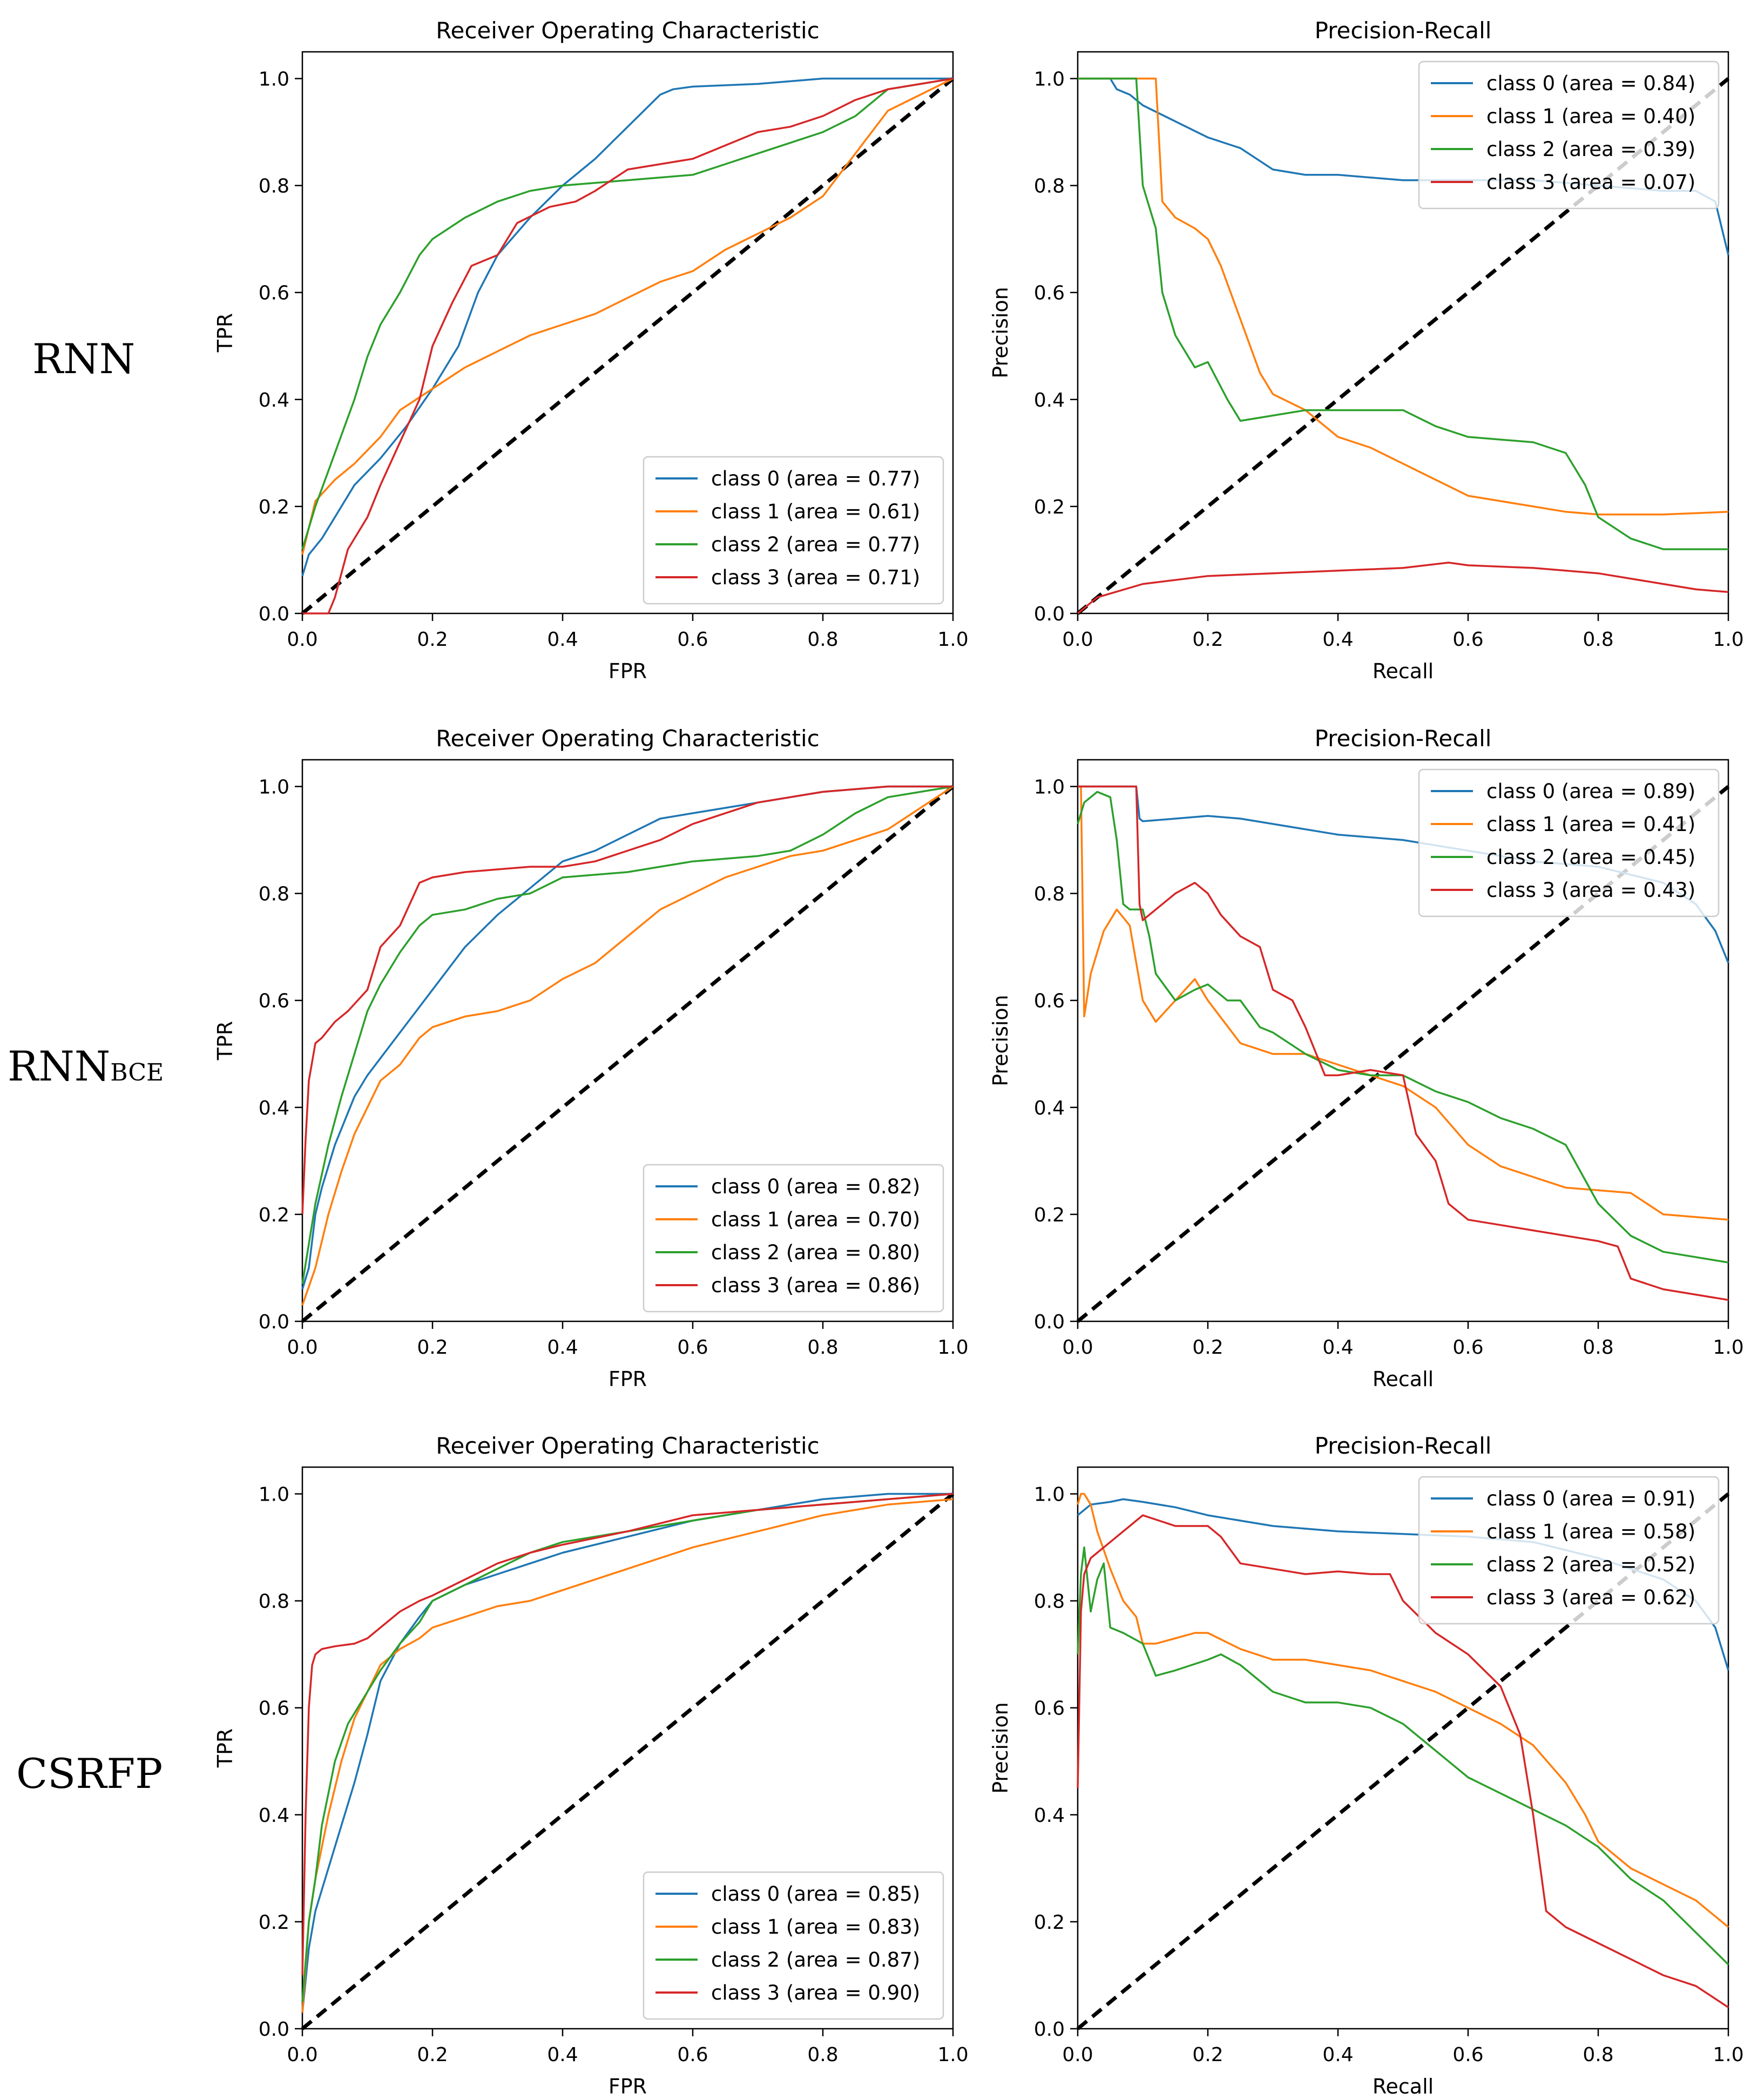 The height and width of the screenshot is (2100, 1744). What do you see at coordinates (816, 1894) in the screenshot?
I see `legend-entry-class-0: class 0 (area = 0.85)` at bounding box center [816, 1894].